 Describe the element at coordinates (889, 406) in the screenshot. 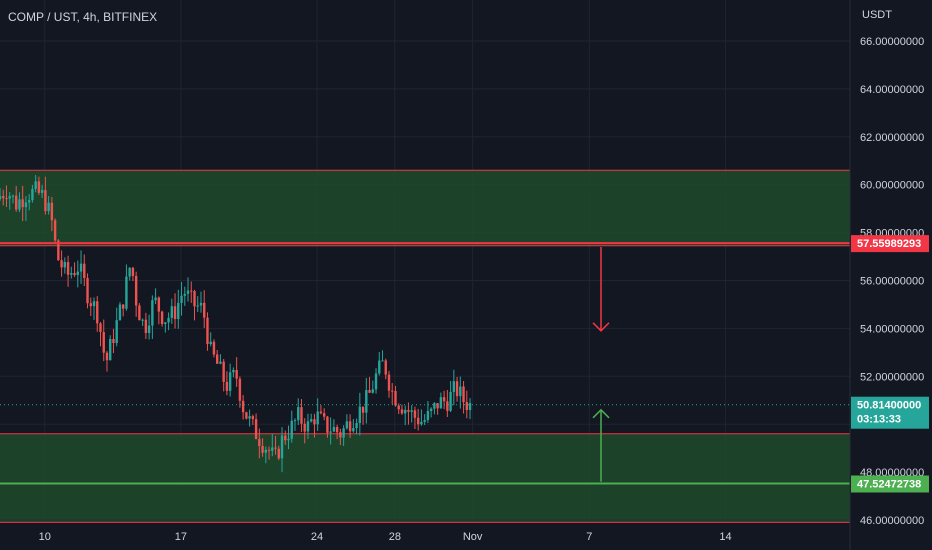

I see `last-price-tag-text: 50.81400000` at that location.